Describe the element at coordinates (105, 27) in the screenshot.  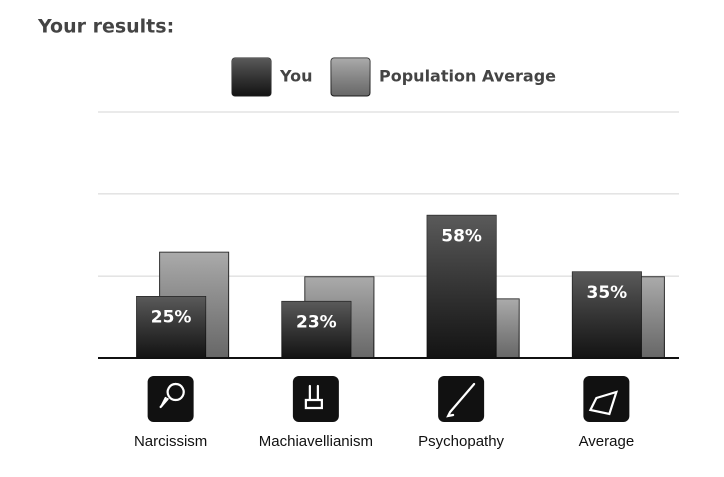
I see `chart-title: Your results:` at that location.